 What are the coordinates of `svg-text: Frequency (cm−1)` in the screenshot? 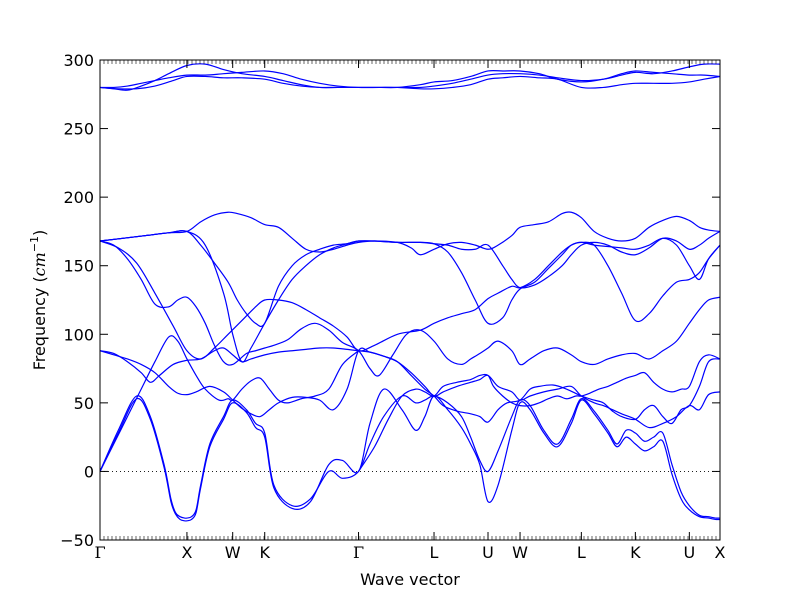 It's located at (38, 300).